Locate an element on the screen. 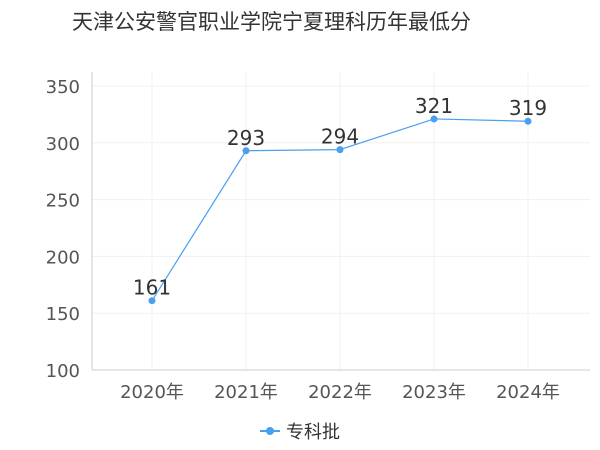 Image resolution: width=600 pixels, height=450 pixels. y-tick-label: 150 is located at coordinates (63, 314).